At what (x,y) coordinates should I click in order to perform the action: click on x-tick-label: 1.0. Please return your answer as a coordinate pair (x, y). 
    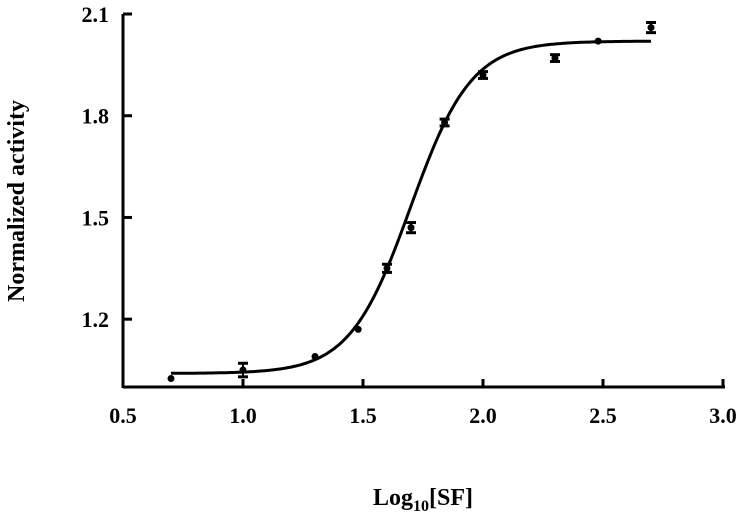
    Looking at the image, I should click on (243, 415).